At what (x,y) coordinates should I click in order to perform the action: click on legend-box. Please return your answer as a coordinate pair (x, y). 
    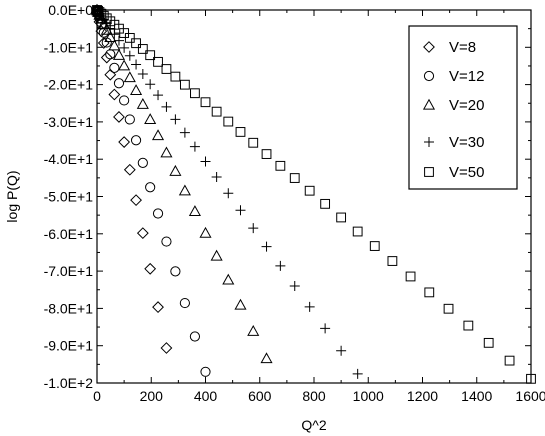
    Looking at the image, I should click on (463, 107).